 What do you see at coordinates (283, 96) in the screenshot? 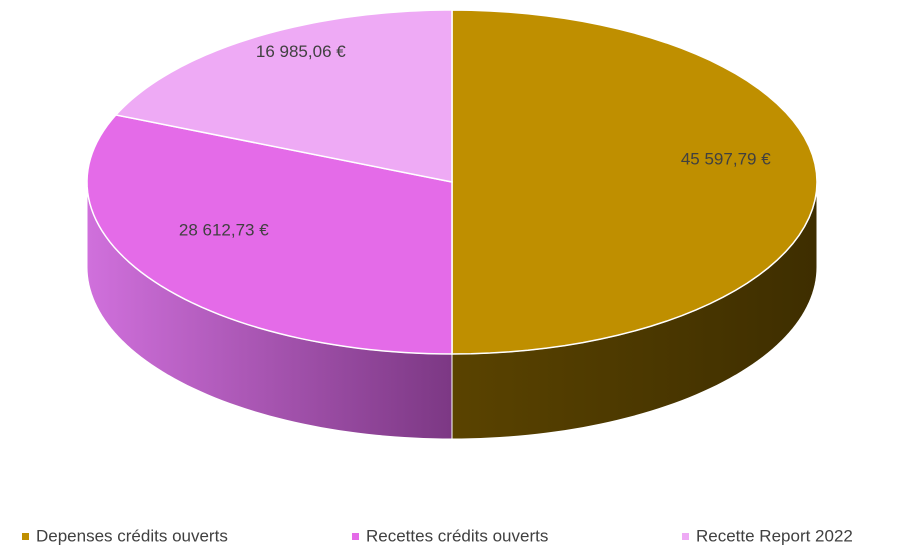
I see `slice` at bounding box center [283, 96].